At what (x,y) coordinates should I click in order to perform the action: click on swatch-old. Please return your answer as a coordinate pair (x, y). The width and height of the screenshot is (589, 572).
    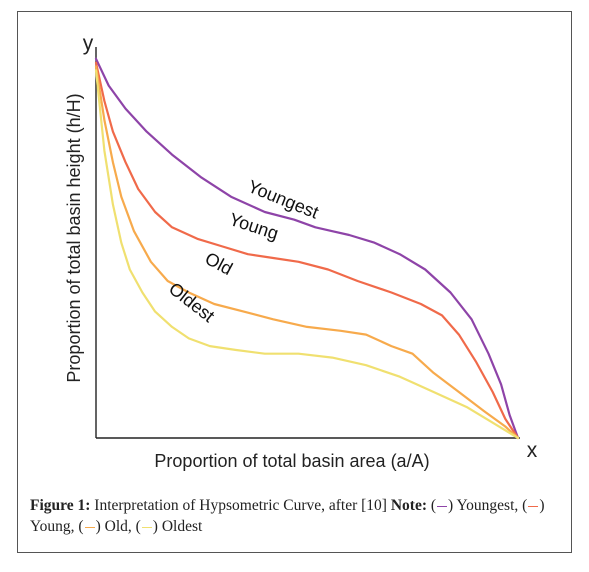
    Looking at the image, I should click on (89, 527).